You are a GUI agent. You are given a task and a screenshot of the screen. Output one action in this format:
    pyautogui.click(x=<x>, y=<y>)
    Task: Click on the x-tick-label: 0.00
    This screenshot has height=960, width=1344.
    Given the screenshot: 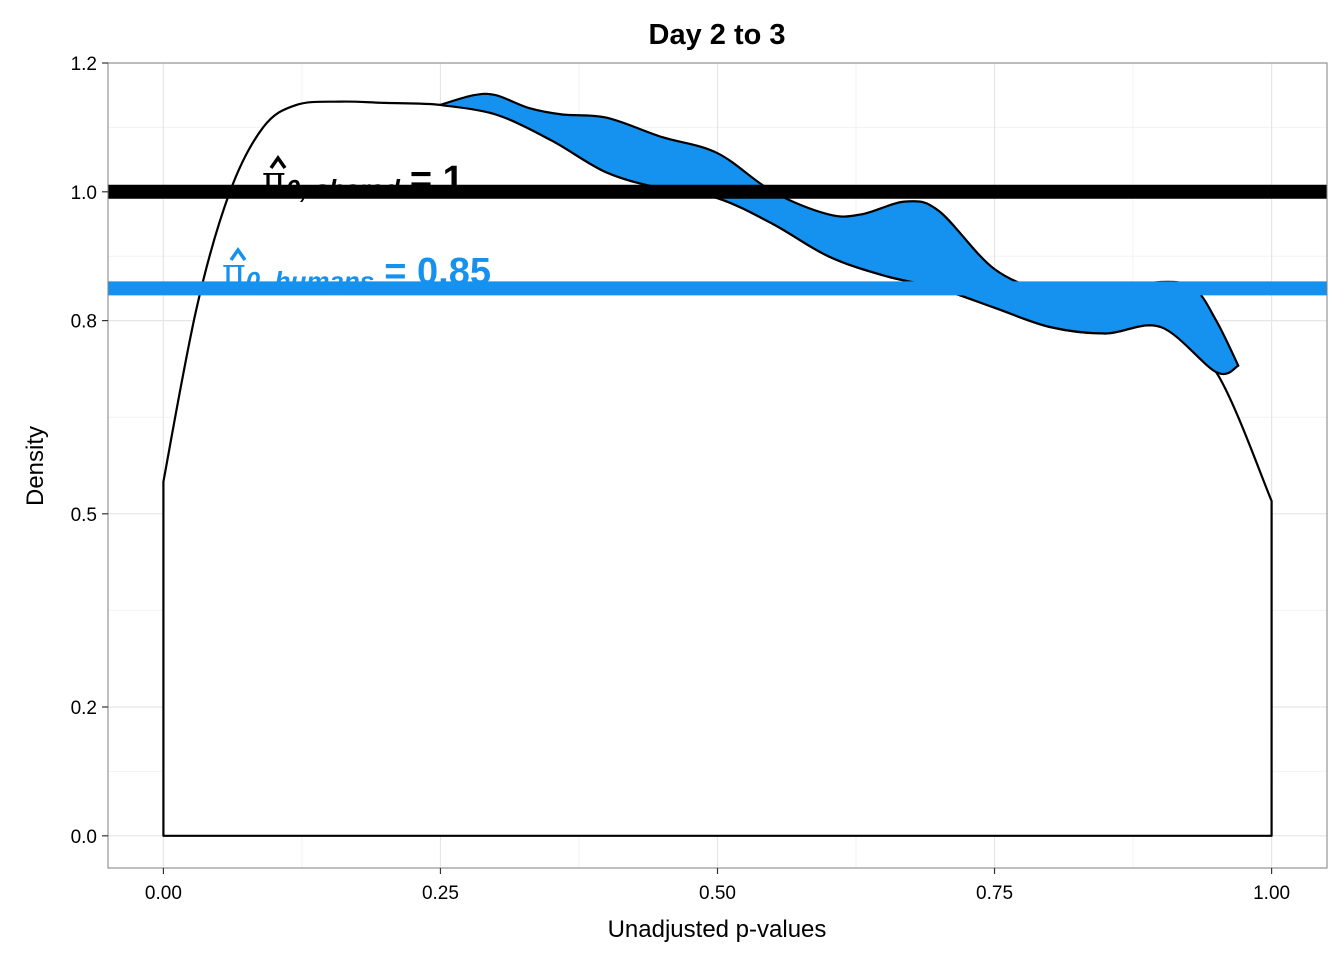 What is the action you would take?
    pyautogui.click(x=163, y=893)
    